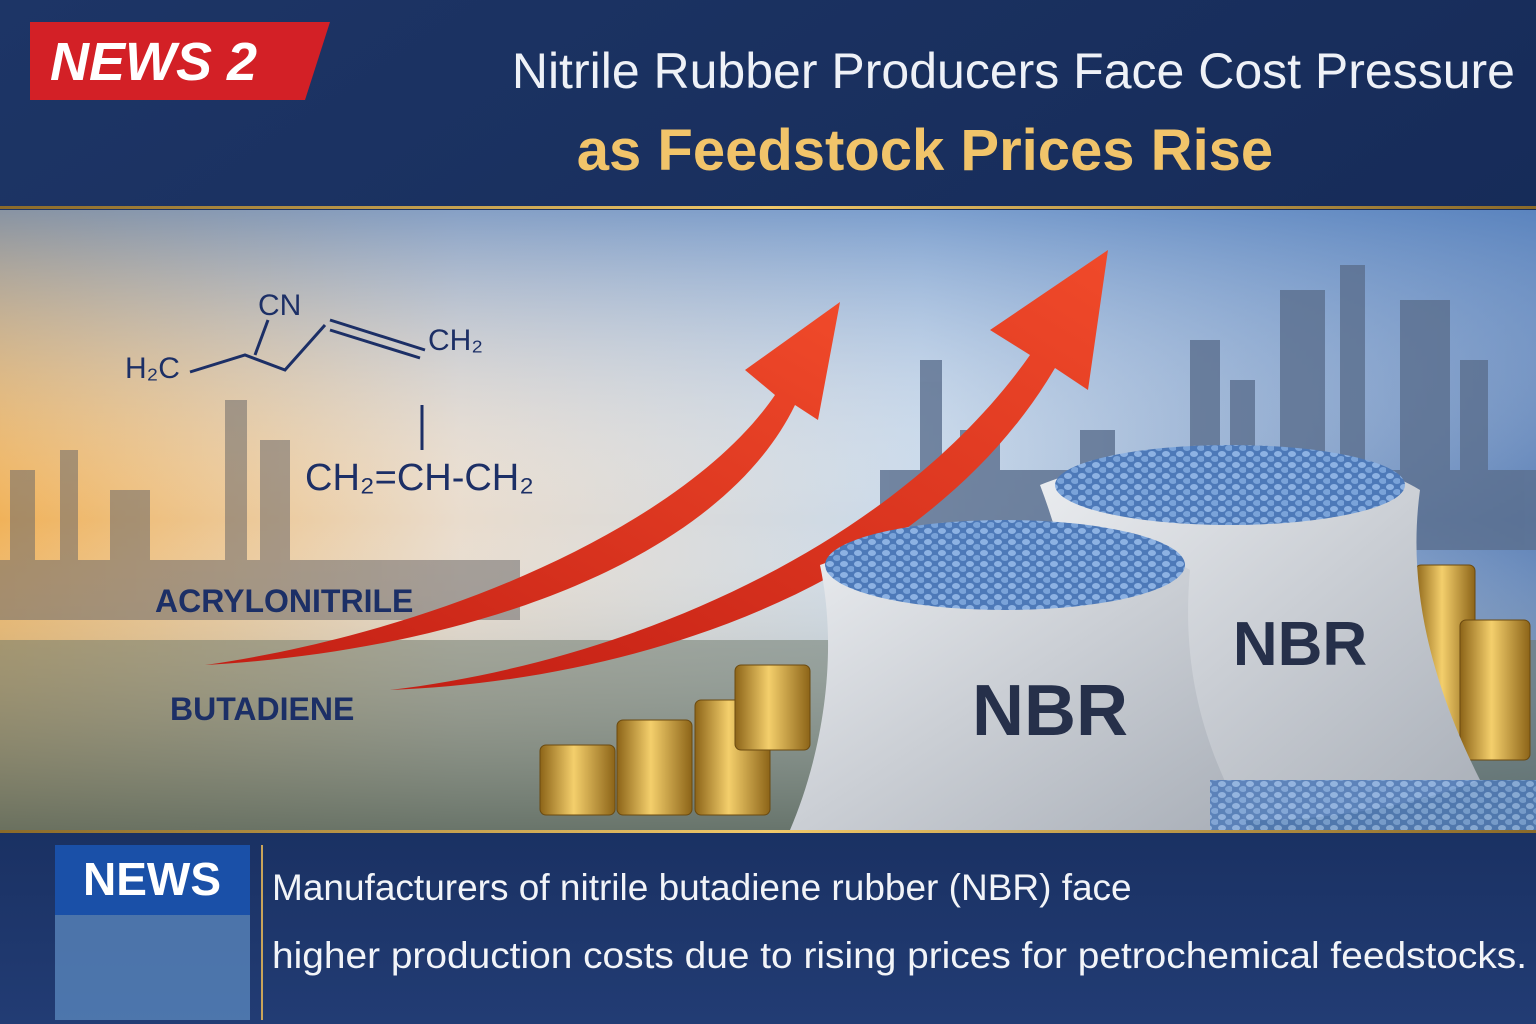 This screenshot has width=1536, height=1024. Describe the element at coordinates (455, 340) in the screenshot. I see `formula-ch2: CH₂` at that location.